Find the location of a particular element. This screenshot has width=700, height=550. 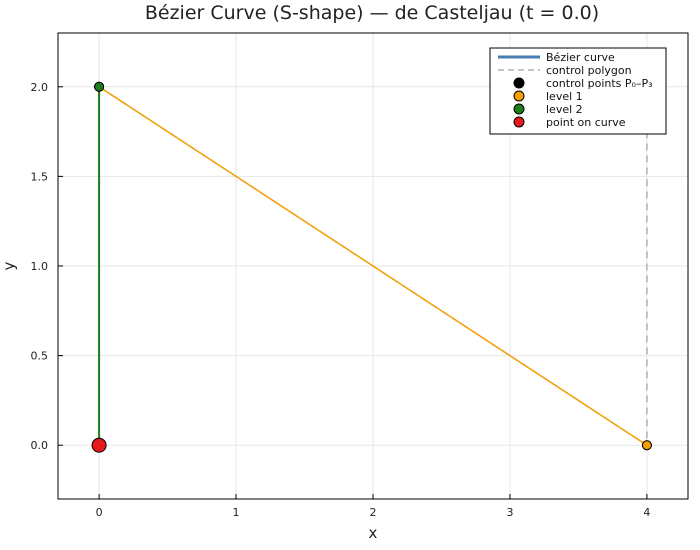

point-on-curve-marker is located at coordinates (99, 445).